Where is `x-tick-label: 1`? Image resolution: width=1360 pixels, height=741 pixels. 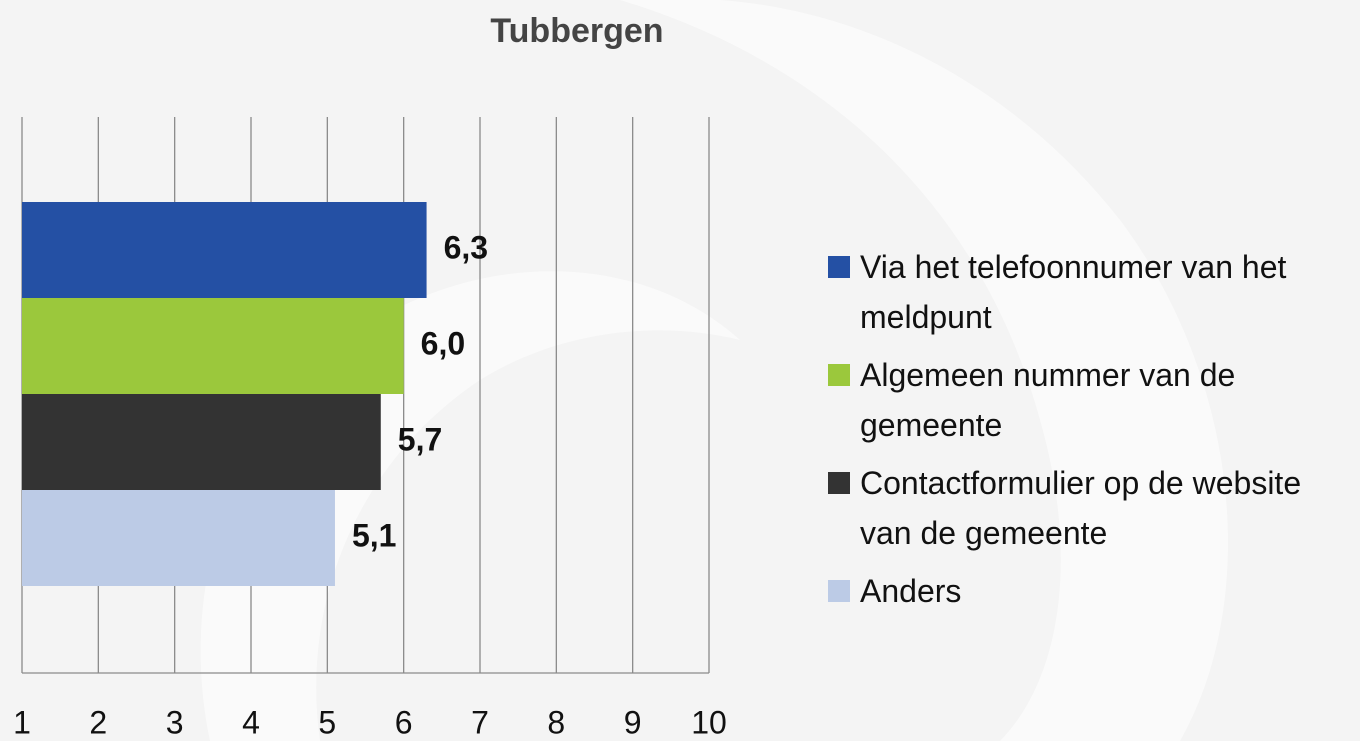
x-tick-label: 1 is located at coordinates (22, 722).